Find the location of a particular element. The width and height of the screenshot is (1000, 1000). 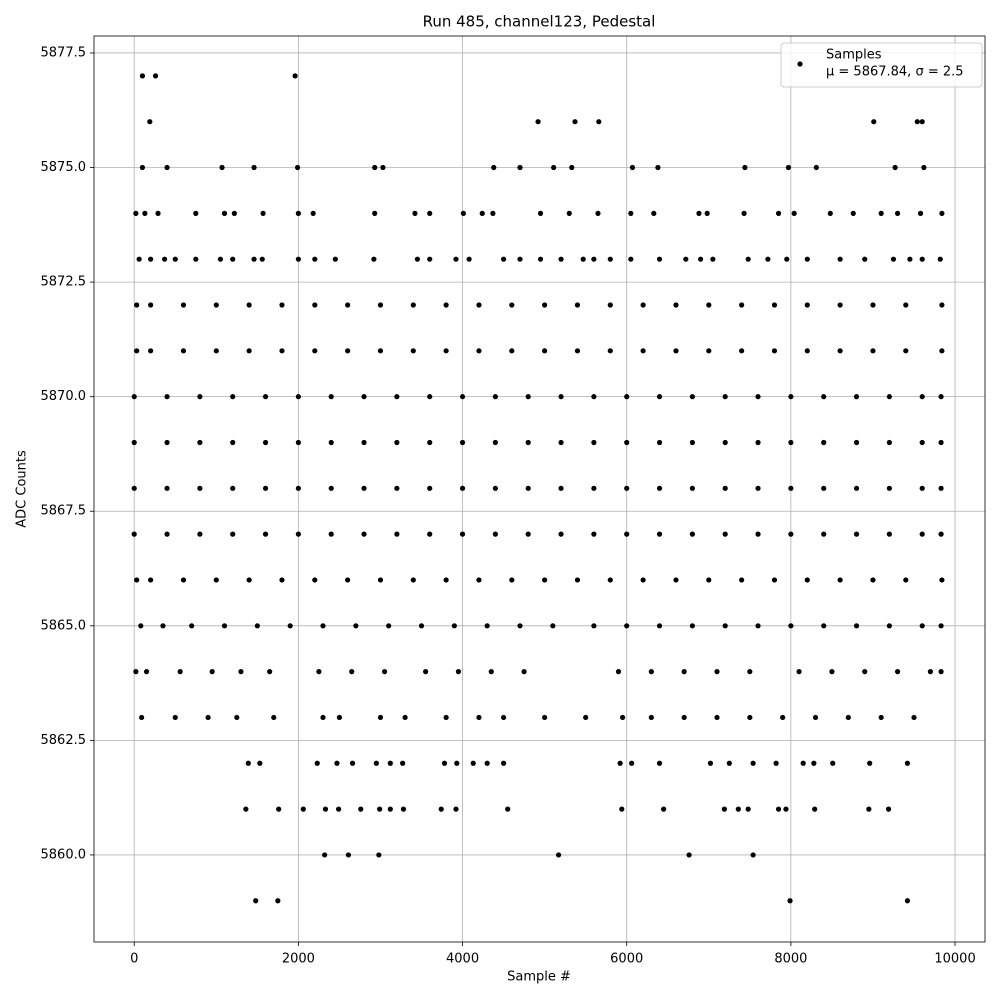

chart-title: Run 485, channel123, Pedestal is located at coordinates (539, 22).